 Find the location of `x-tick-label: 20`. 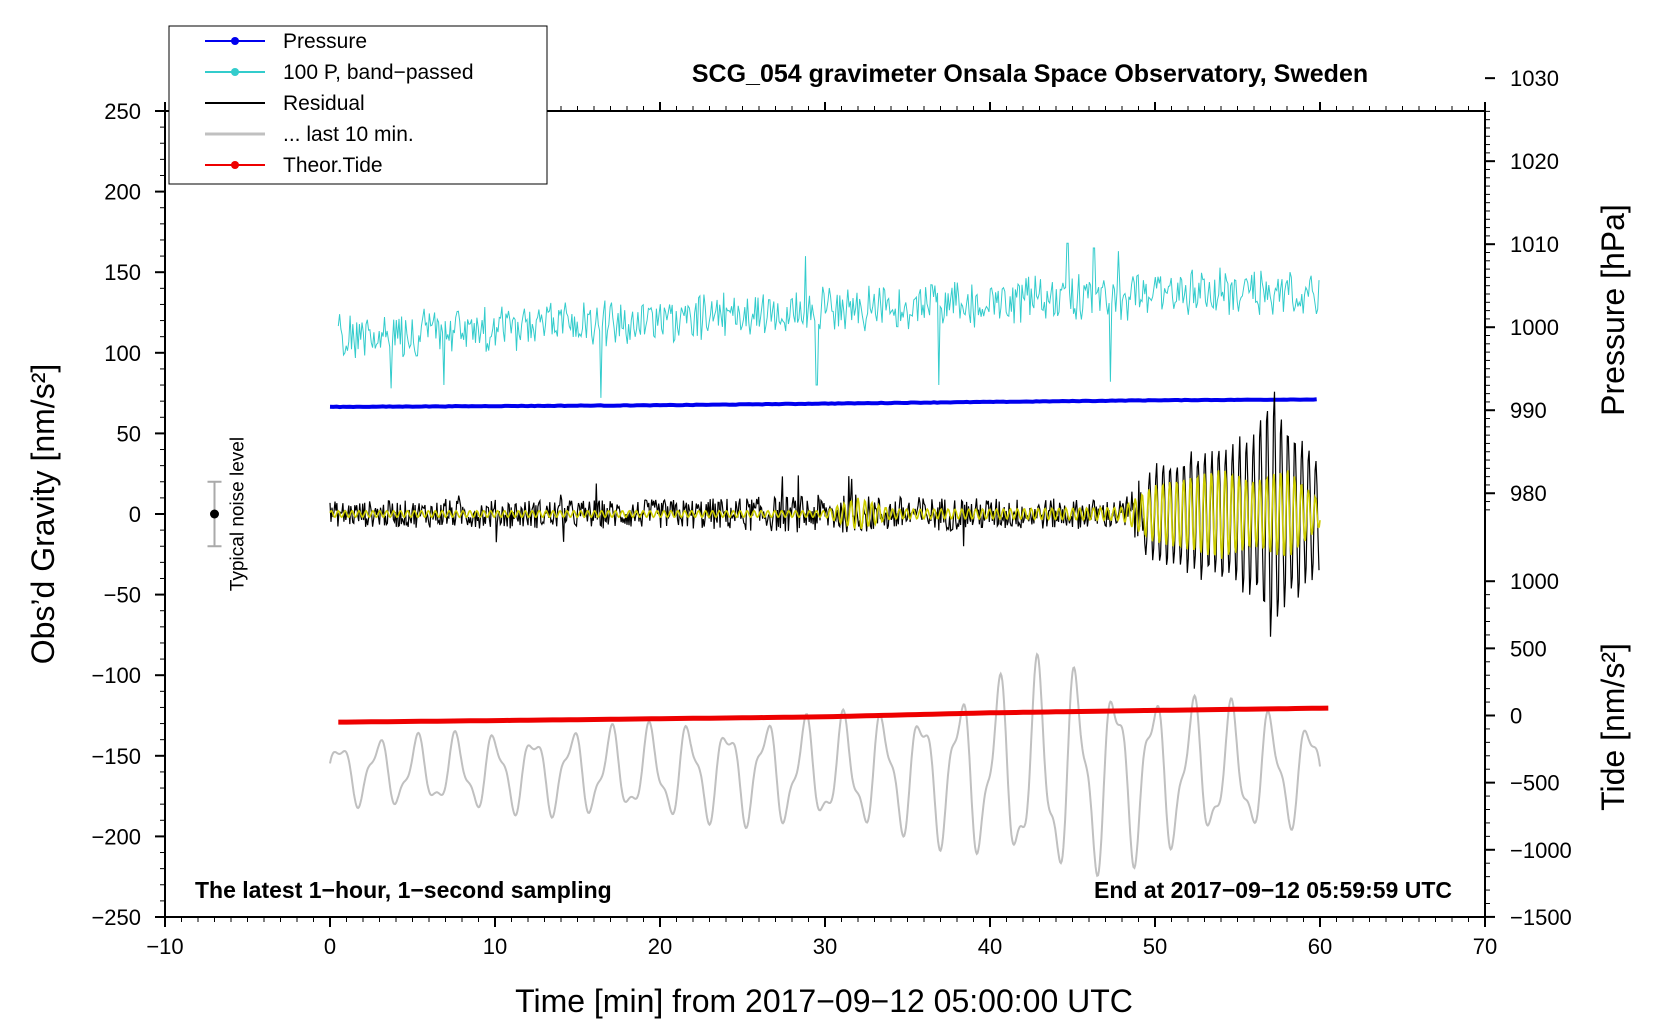

x-tick-label: 20 is located at coordinates (660, 946).